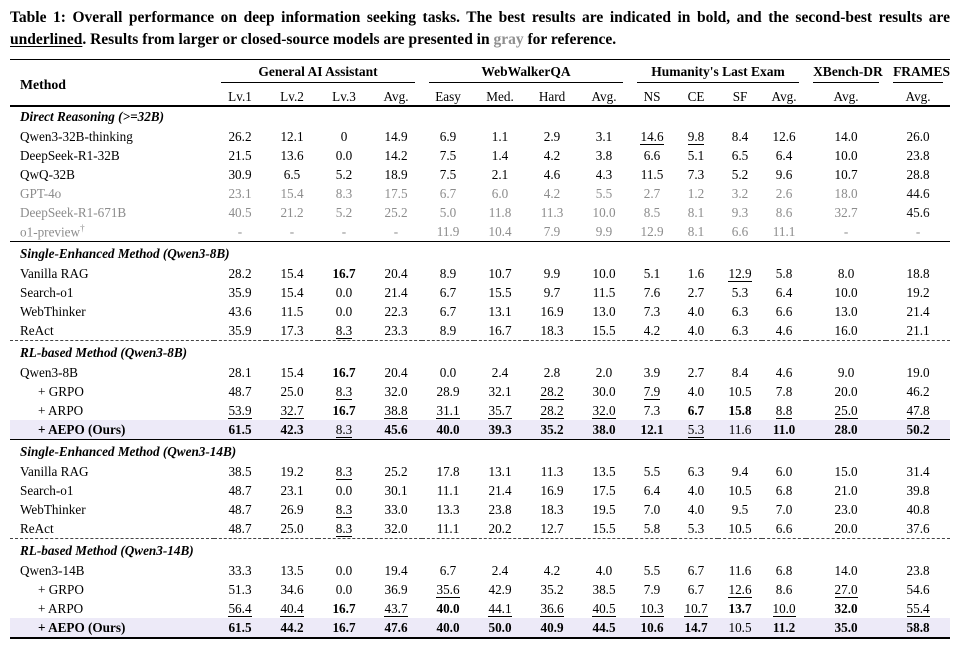 The image size is (960, 648). What do you see at coordinates (448, 589) in the screenshot?
I see `metric-value: 35.6` at bounding box center [448, 589].